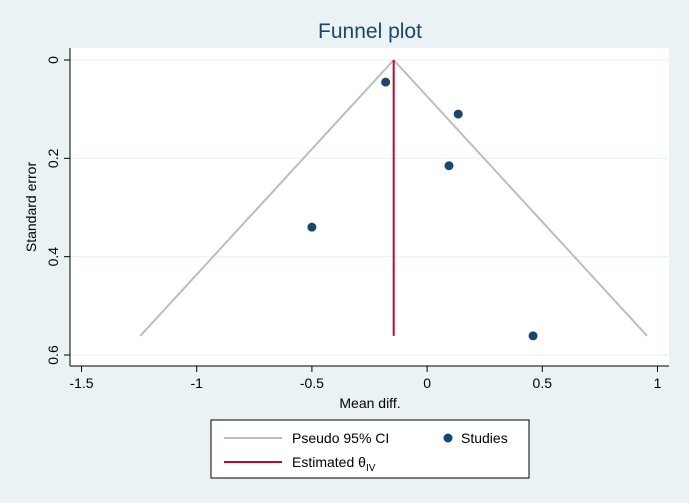  I want to click on legend-estimate-subscript: IV, so click(371, 468).